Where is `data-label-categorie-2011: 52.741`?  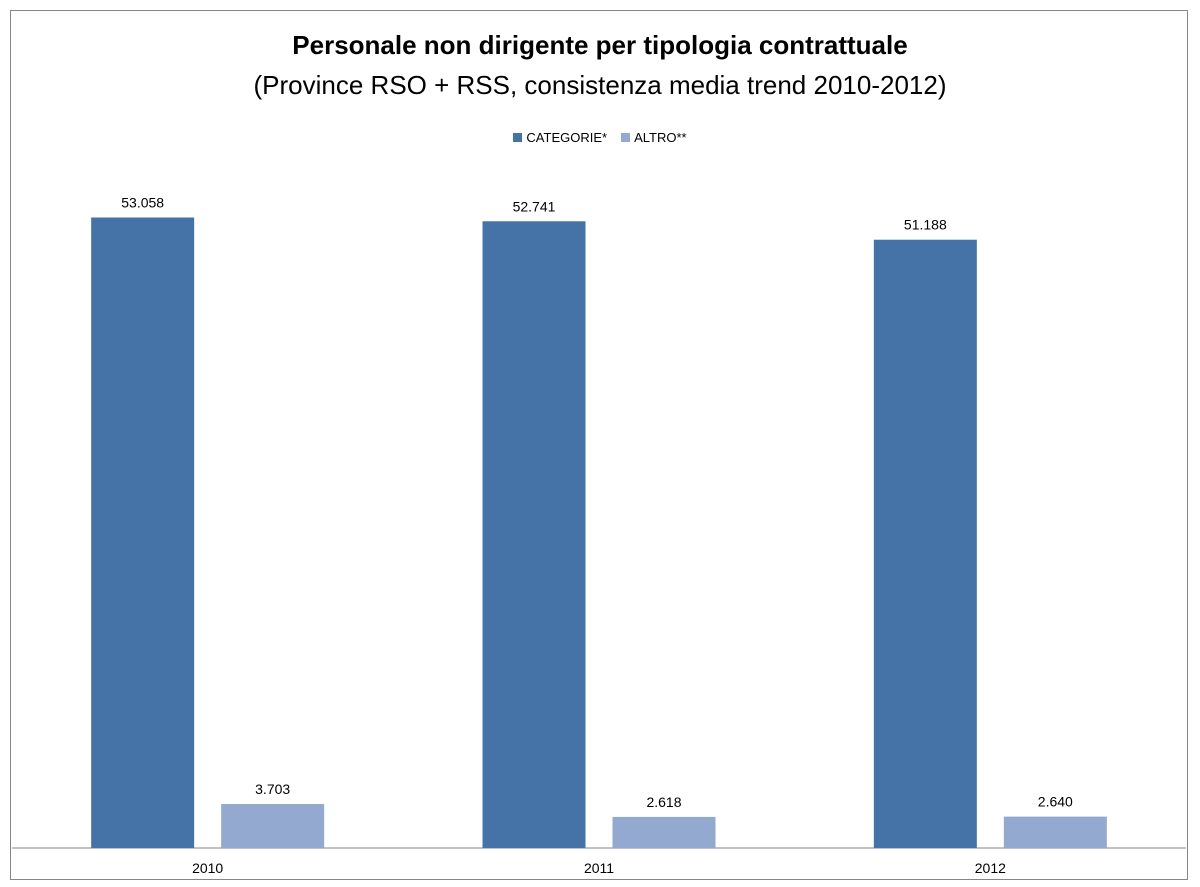 data-label-categorie-2011: 52.741 is located at coordinates (534, 206).